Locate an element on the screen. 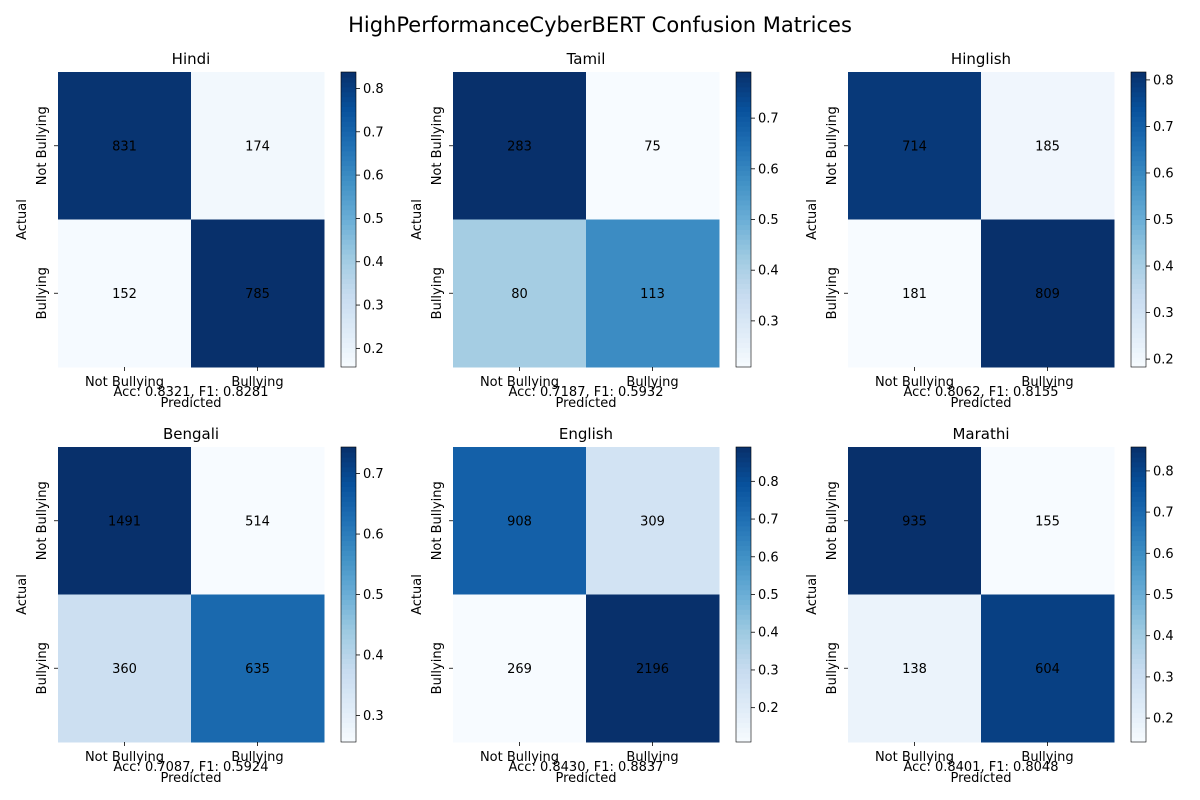 This screenshot has width=1200, height=800. cell-value-label: 714 is located at coordinates (914, 146).